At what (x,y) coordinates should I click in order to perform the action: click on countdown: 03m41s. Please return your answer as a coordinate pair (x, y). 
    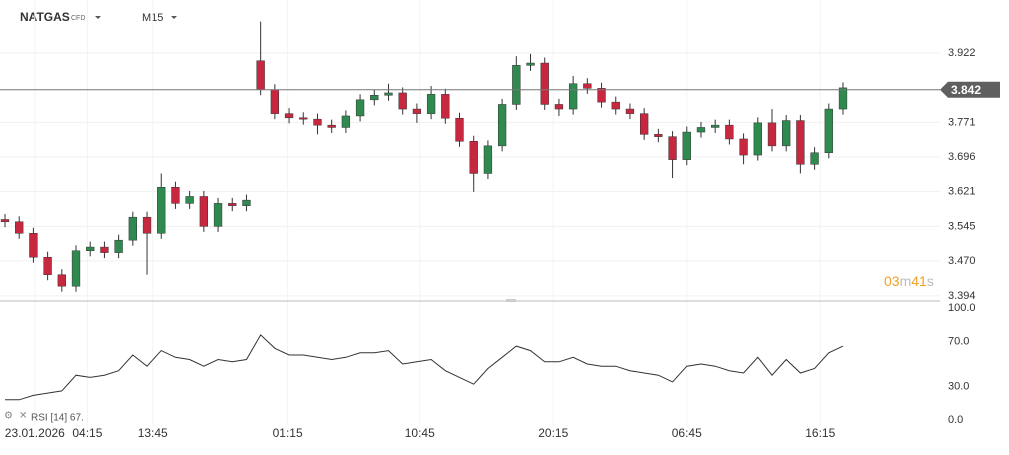
    Looking at the image, I should click on (909, 281).